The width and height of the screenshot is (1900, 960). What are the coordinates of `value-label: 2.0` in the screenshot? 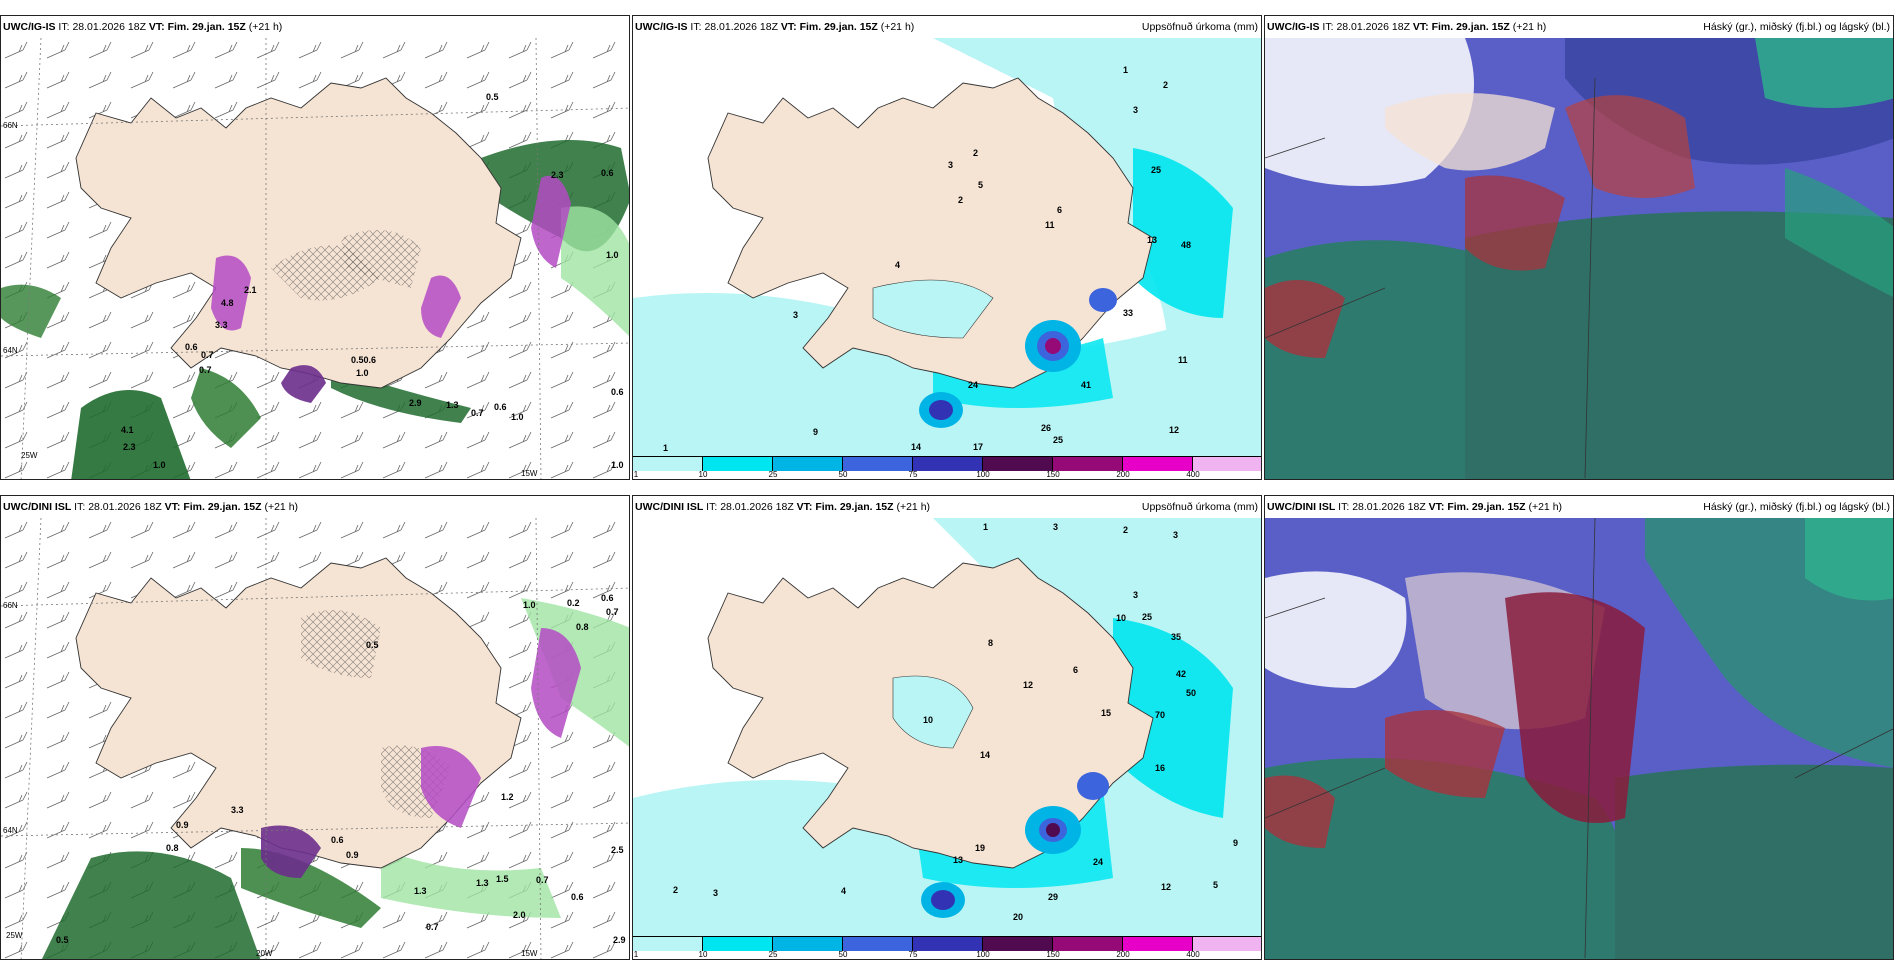 It's located at (519, 915).